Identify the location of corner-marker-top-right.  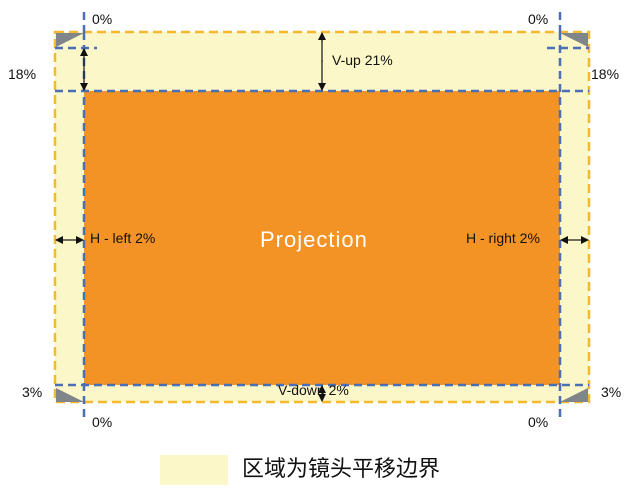
(574, 40).